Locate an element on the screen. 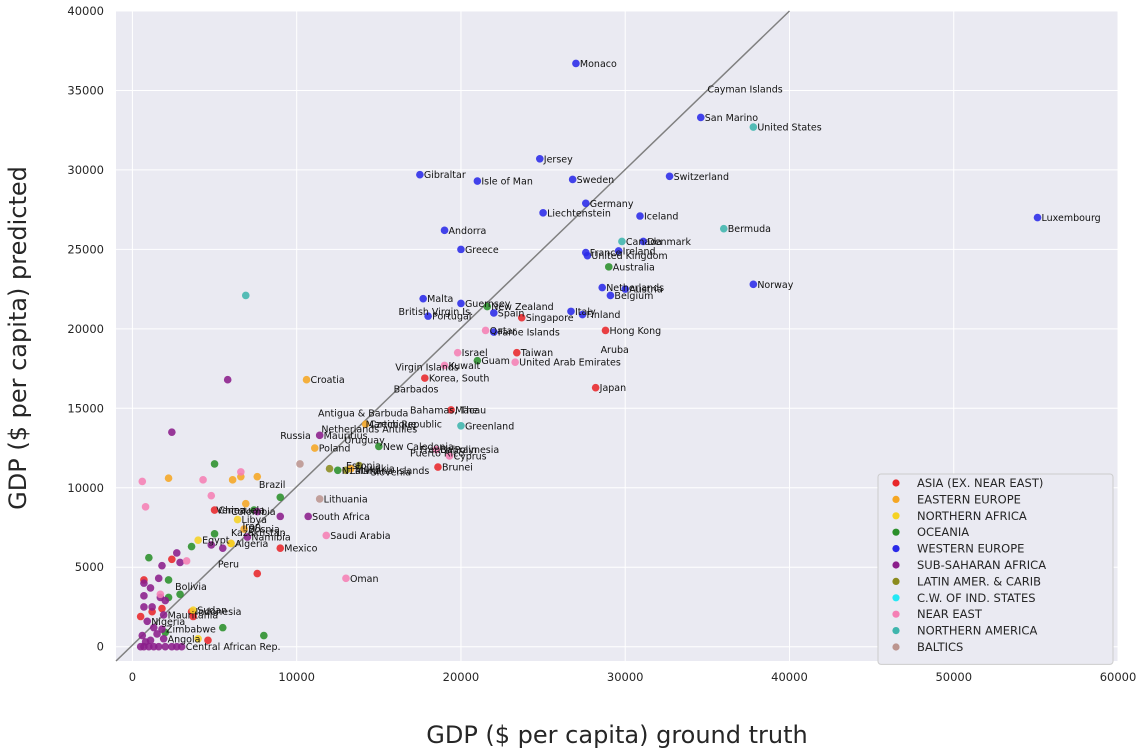 This screenshot has height=754, width=1142. point-label: Sudan is located at coordinates (212, 611).